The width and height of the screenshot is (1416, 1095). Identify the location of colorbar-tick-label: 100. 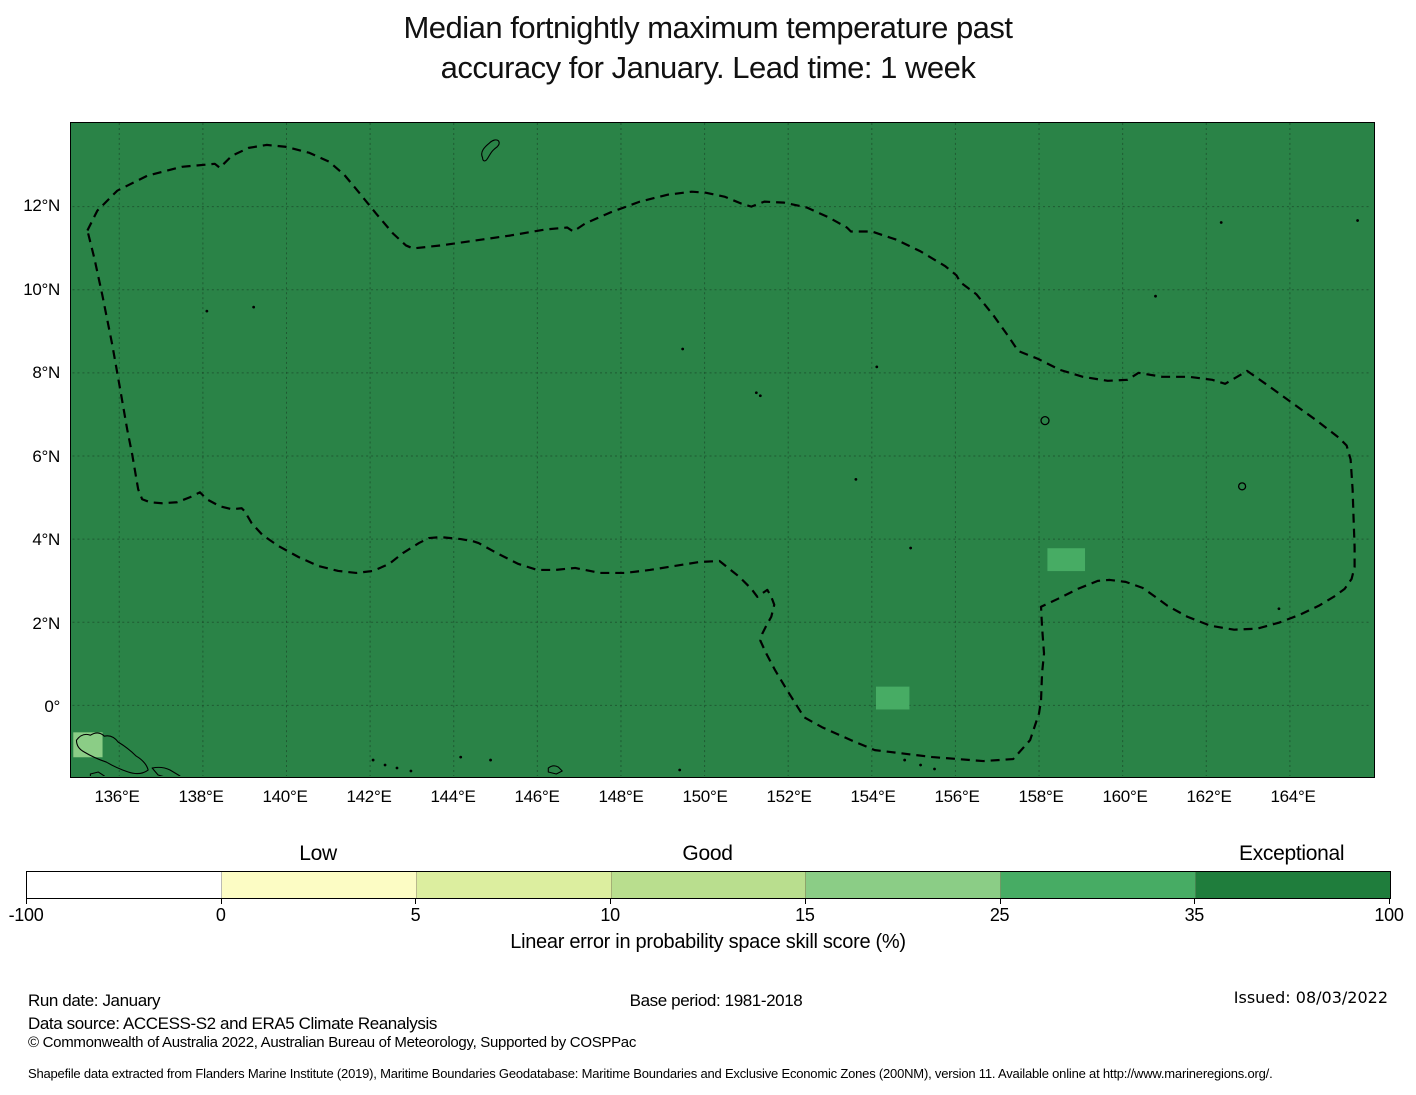
(1389, 915).